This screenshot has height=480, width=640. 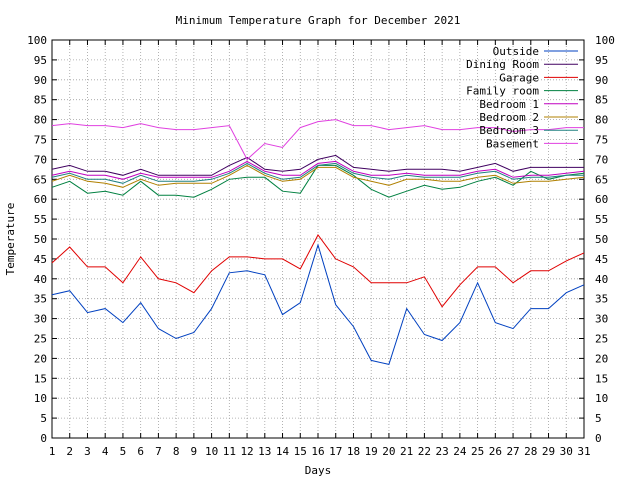 What do you see at coordinates (40, 378) in the screenshot?
I see `y-tick-label: 15` at bounding box center [40, 378].